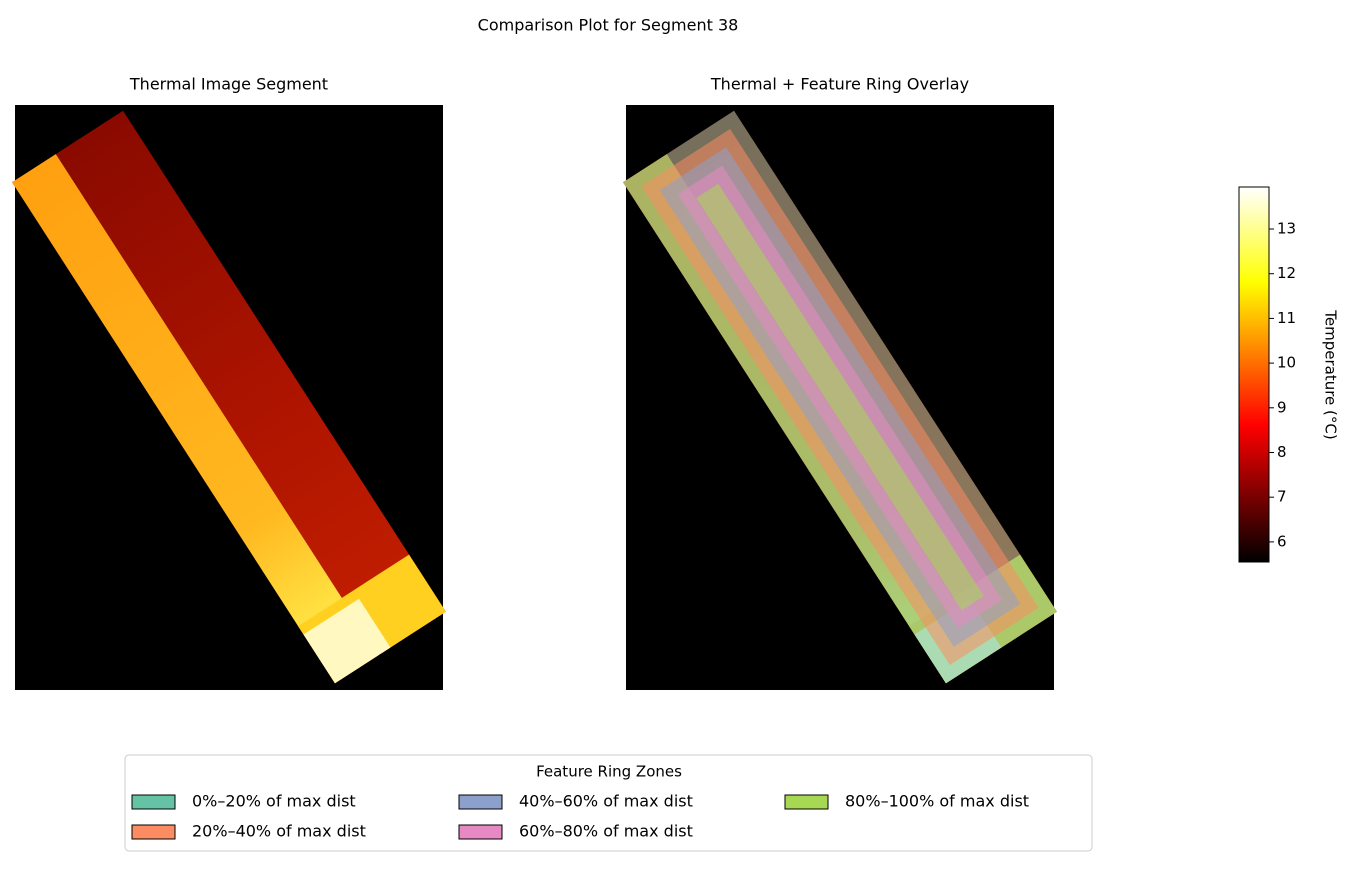  What do you see at coordinates (1282, 497) in the screenshot?
I see `colorbar-tick-label: 7` at bounding box center [1282, 497].